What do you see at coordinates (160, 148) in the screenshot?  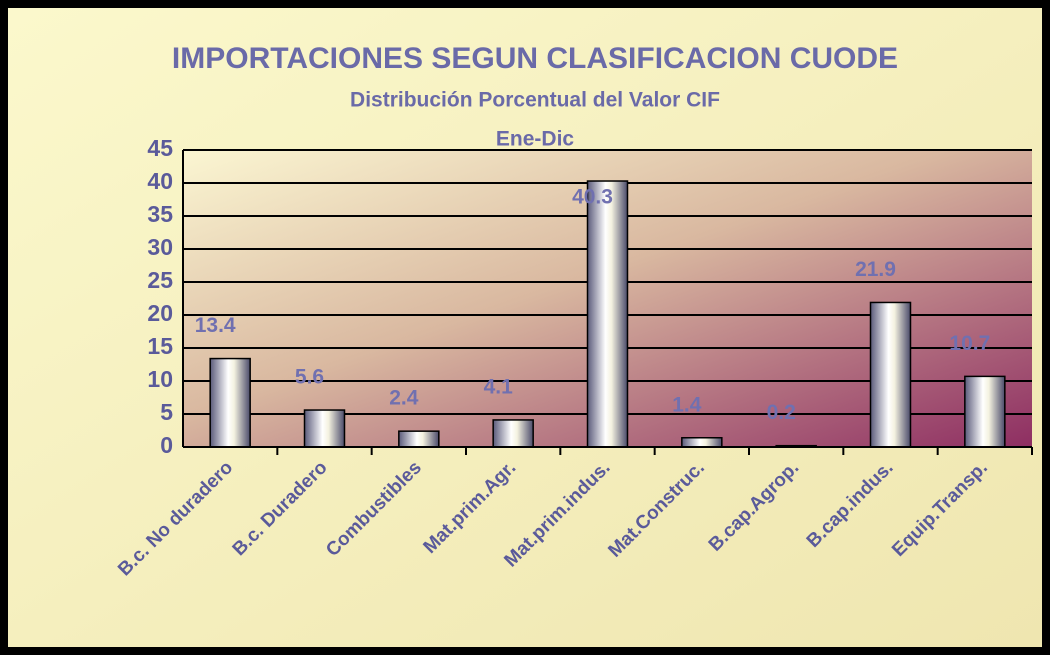 I see `y-tick-label: 45` at bounding box center [160, 148].